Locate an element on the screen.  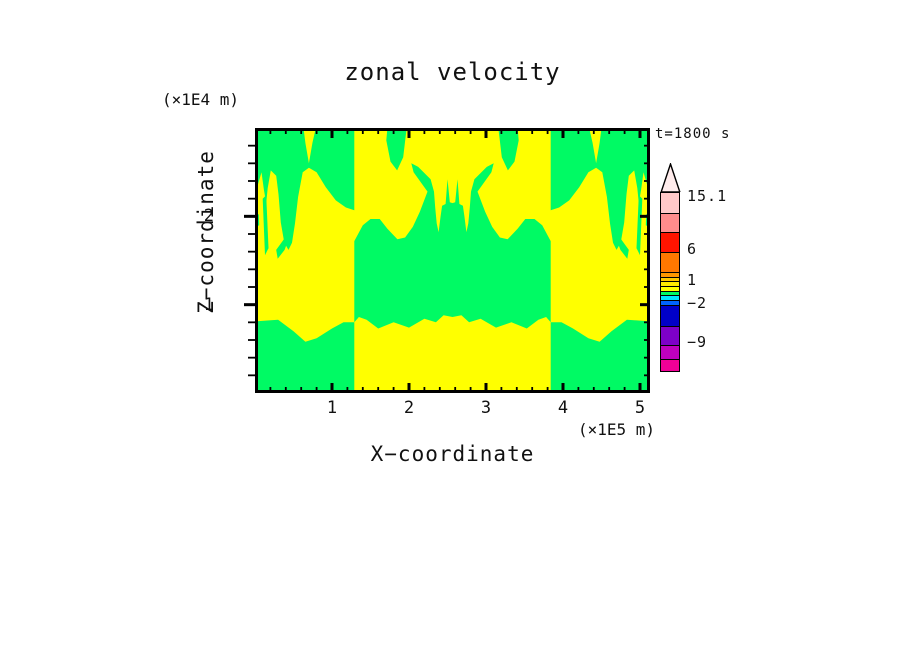
green-regions-left is located at coordinates (354, 260).